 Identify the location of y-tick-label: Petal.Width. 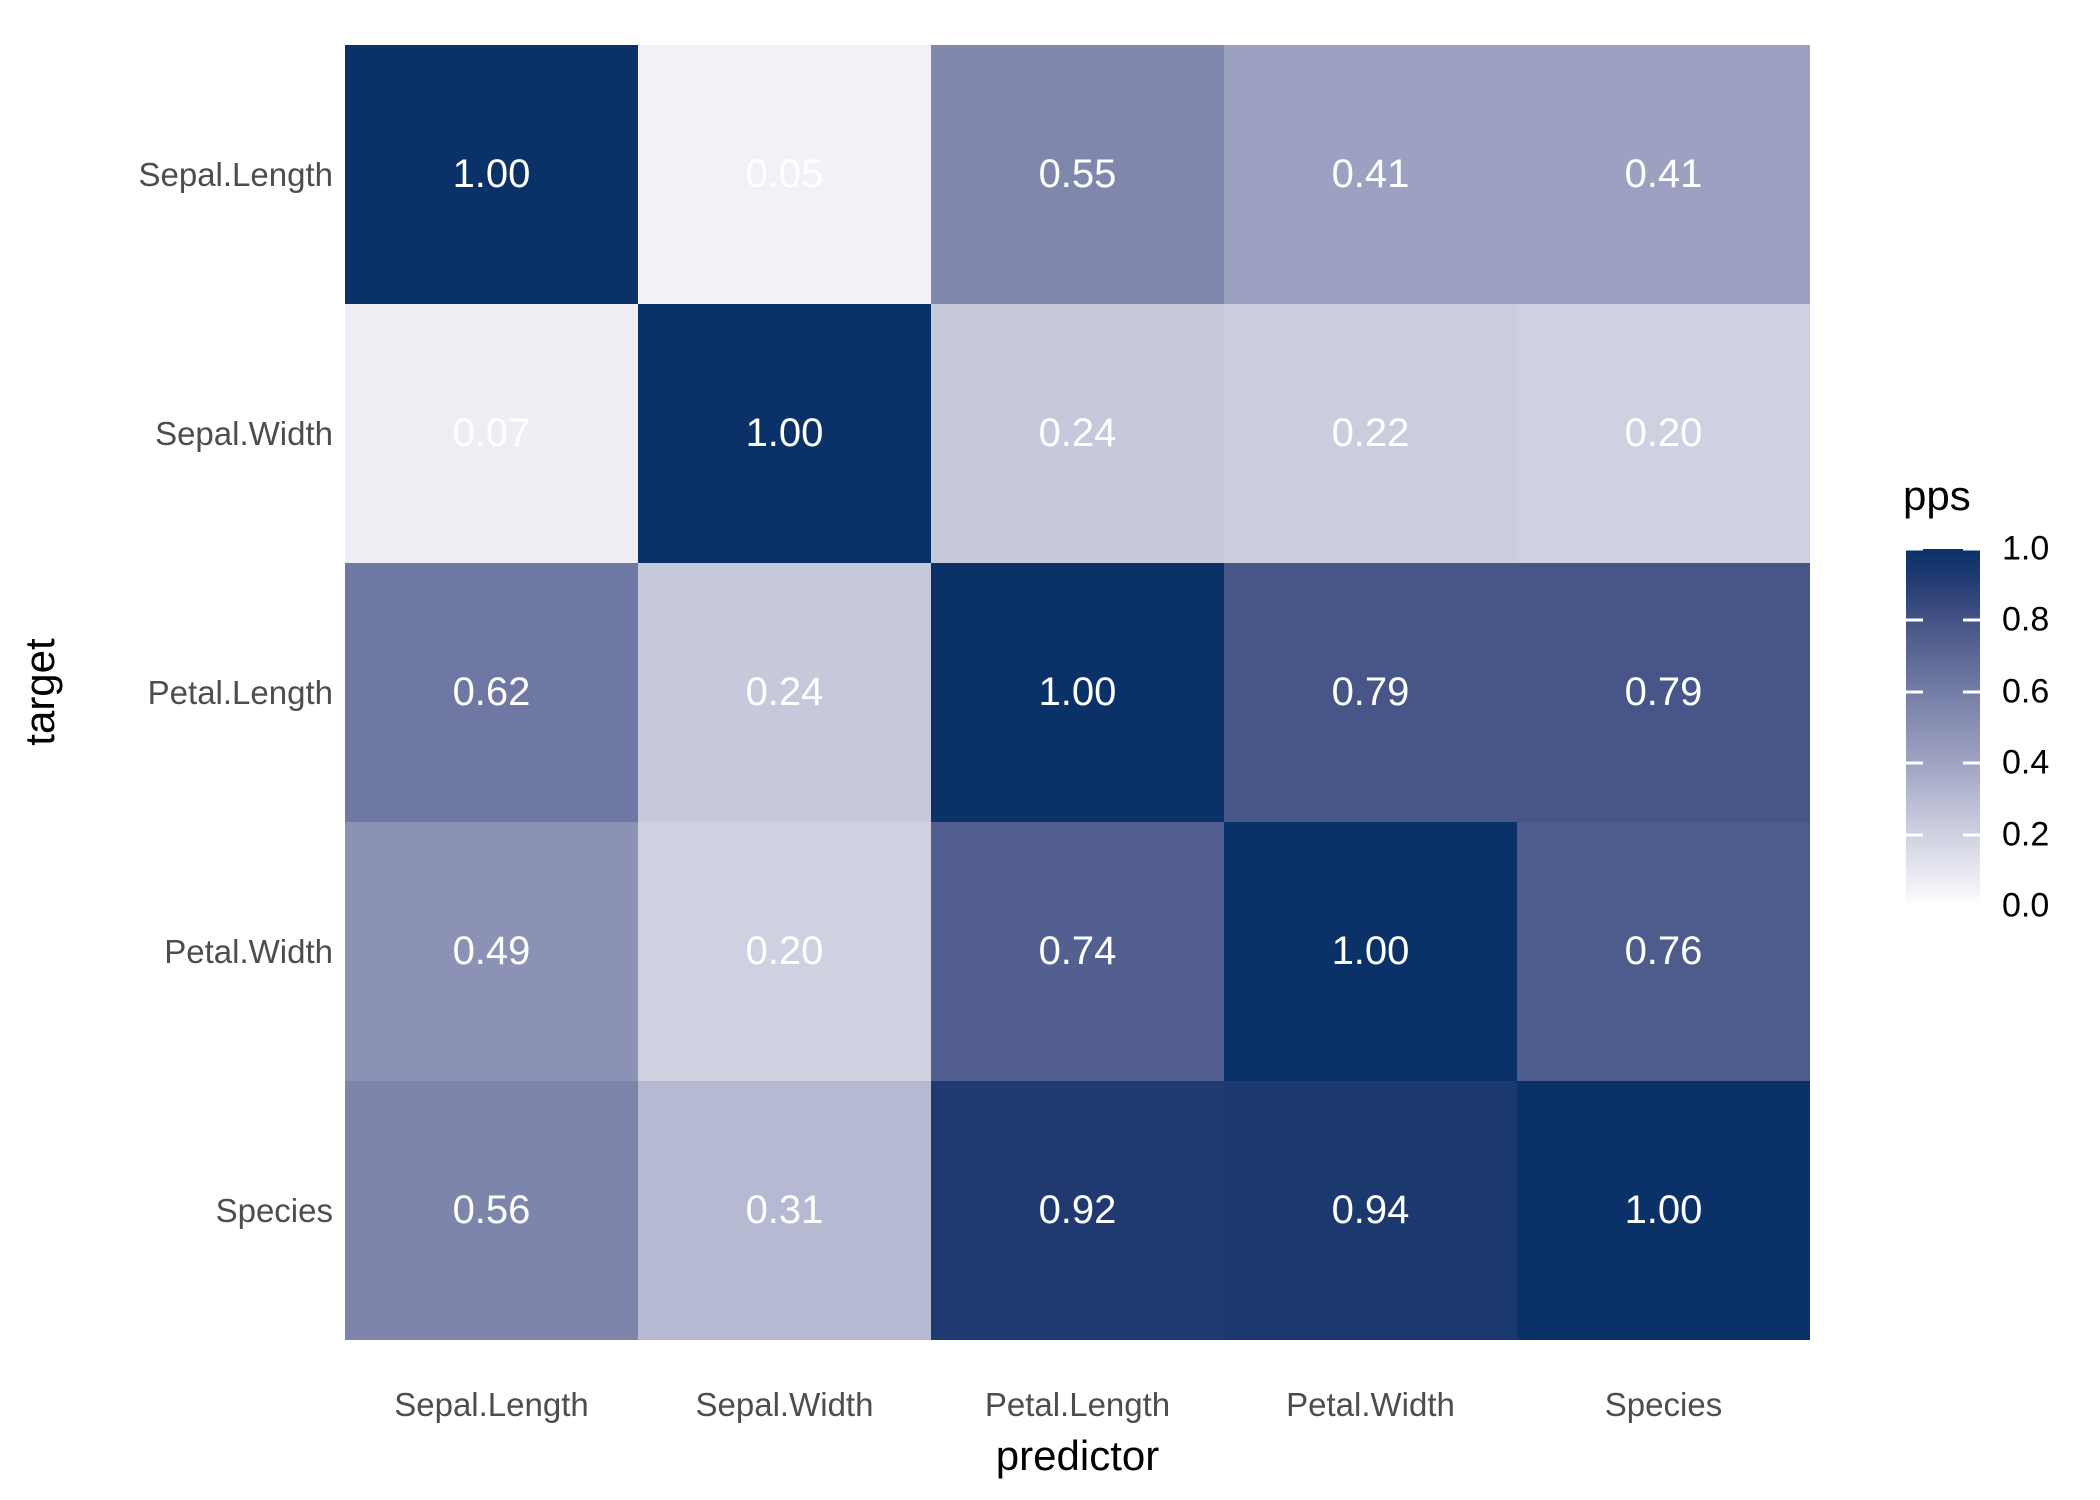
(248, 951).